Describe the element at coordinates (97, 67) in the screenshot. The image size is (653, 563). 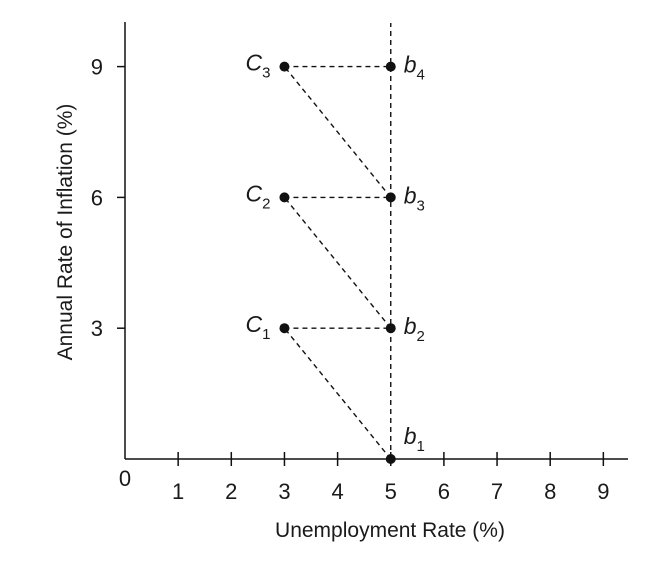
I see `y-tick-label-9: 9` at that location.